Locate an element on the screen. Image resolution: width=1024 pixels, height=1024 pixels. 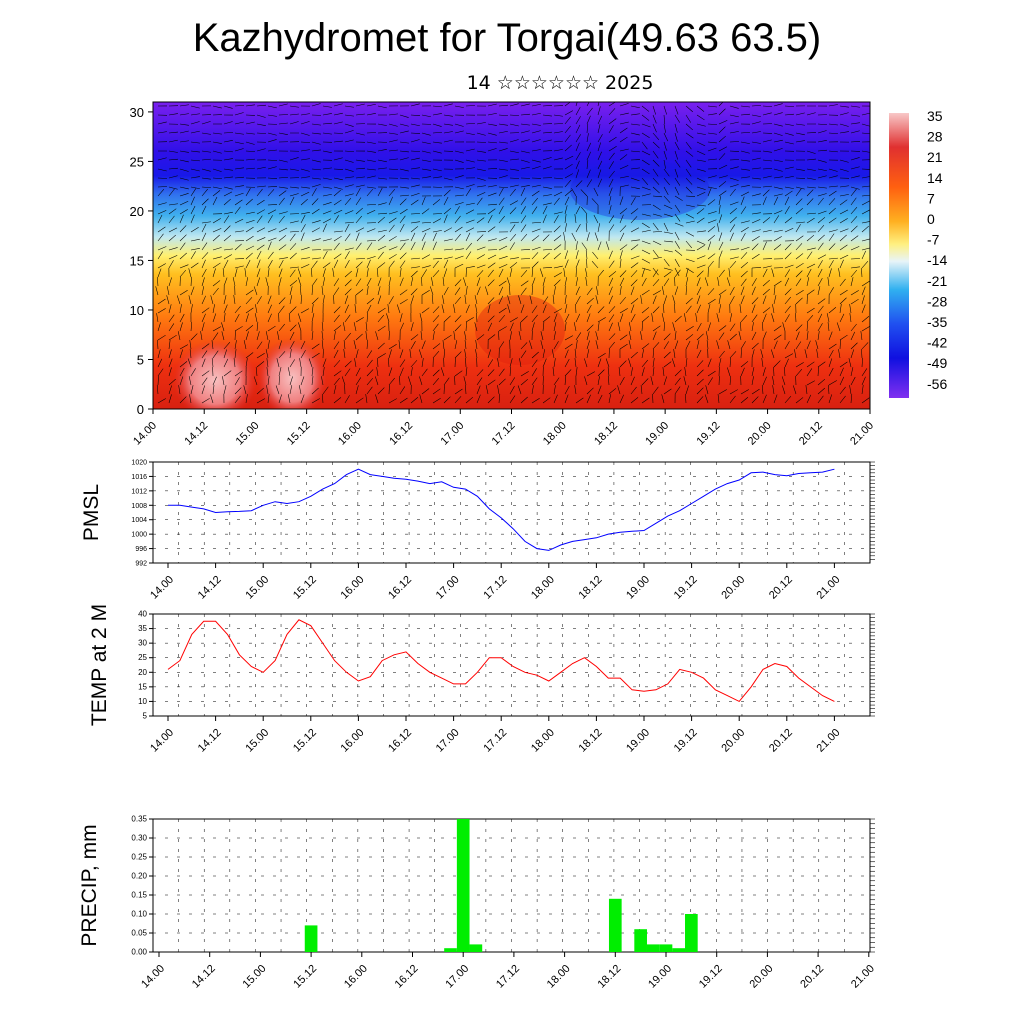
colorbar-label: -42 is located at coordinates (937, 343).